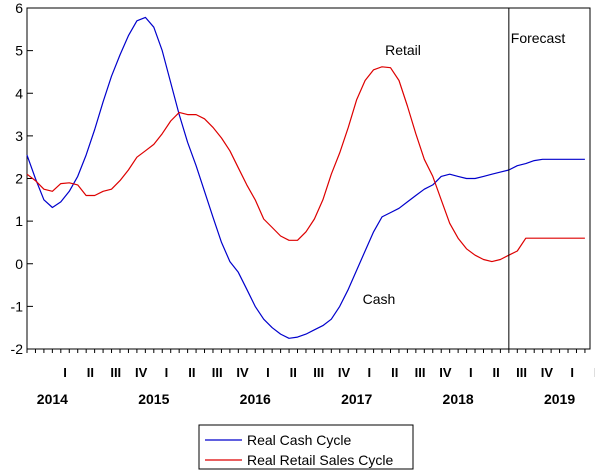 Image resolution: width=595 pixels, height=472 pixels. Describe the element at coordinates (52, 399) in the screenshot. I see `x-year-label: 2014` at that location.